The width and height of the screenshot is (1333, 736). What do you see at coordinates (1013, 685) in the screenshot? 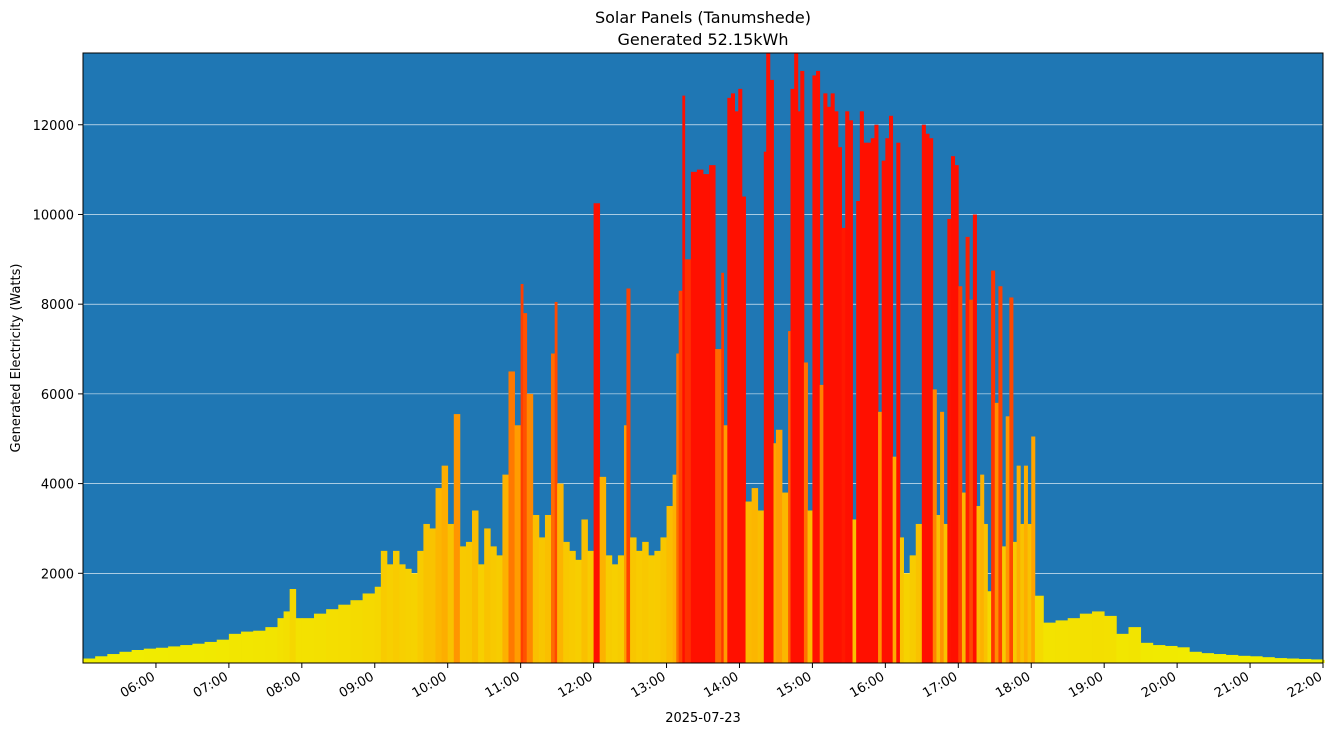
I see `x-tick-label: 18:00` at bounding box center [1013, 685].